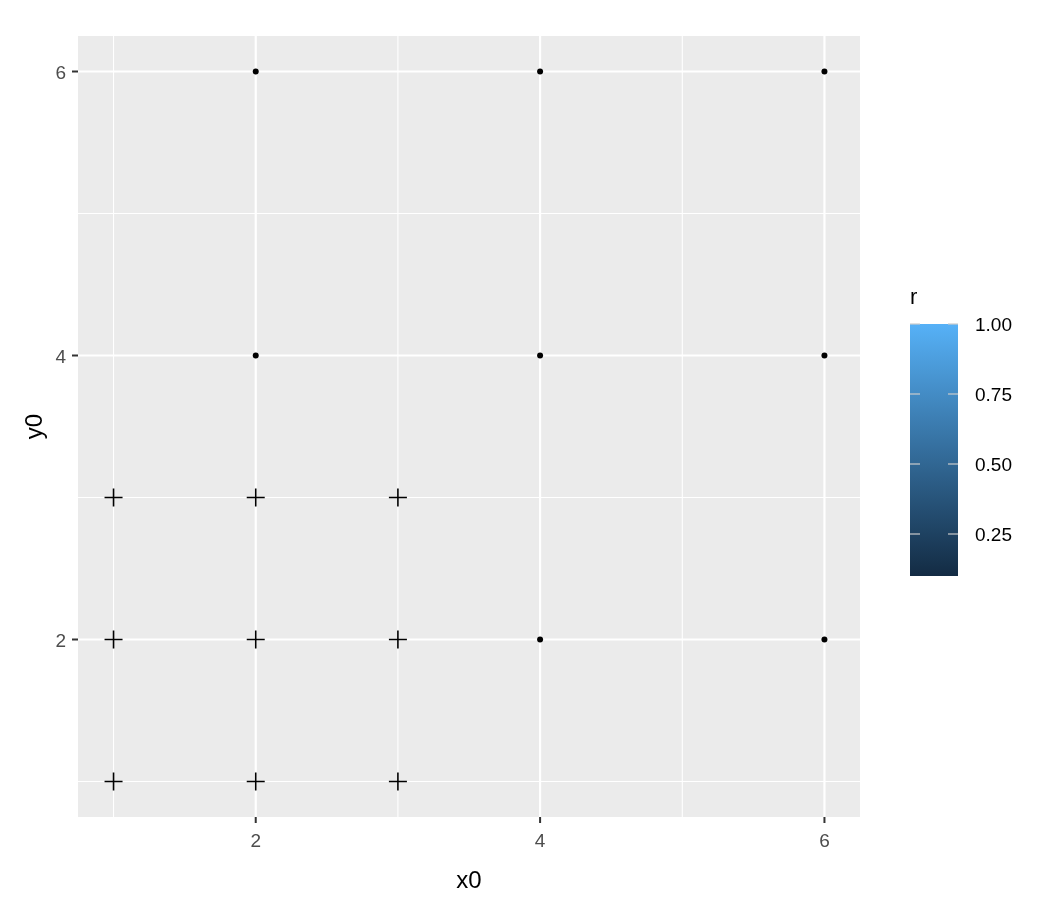 This screenshot has width=1048, height=920. I want to click on x-tick-label: 2, so click(256, 840).